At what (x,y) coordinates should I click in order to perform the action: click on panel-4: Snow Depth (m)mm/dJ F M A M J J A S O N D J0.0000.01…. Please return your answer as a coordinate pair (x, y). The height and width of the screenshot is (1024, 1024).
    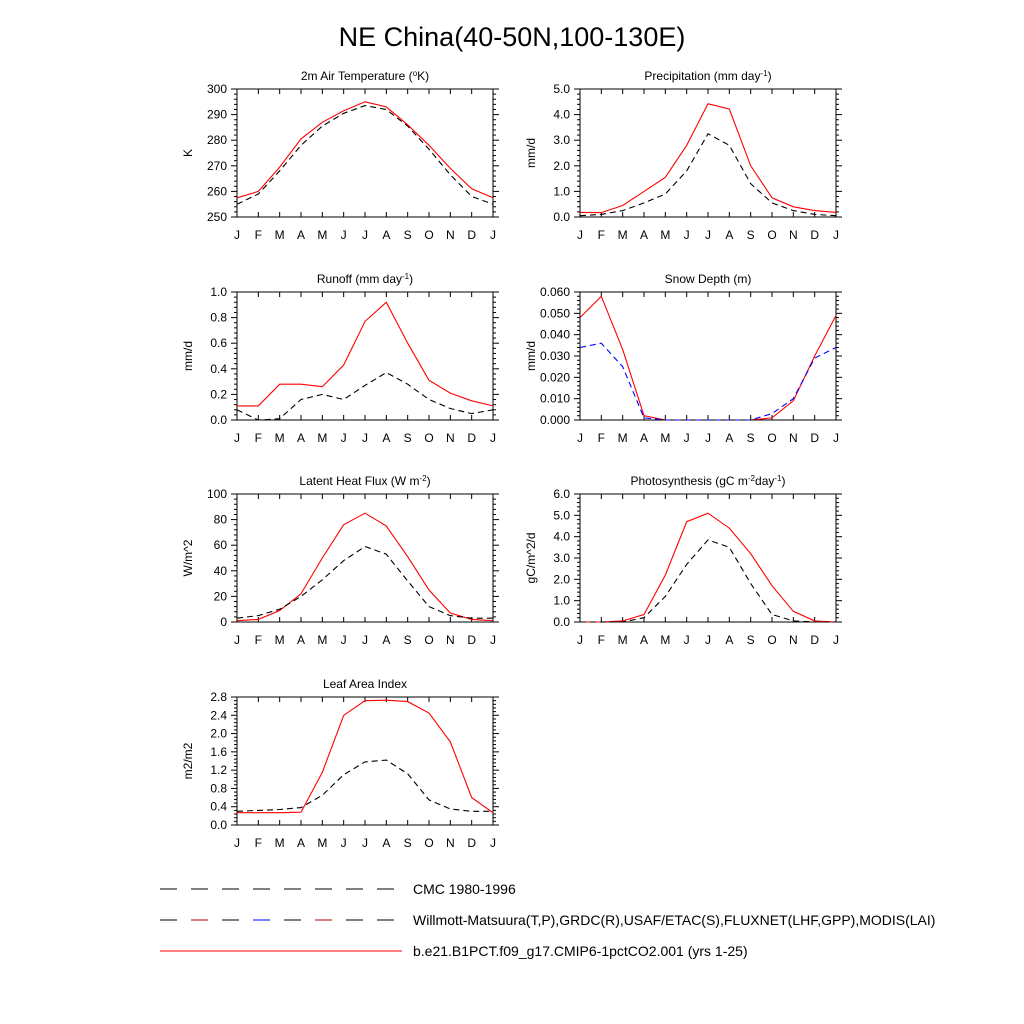
    Looking at the image, I should click on (683, 358).